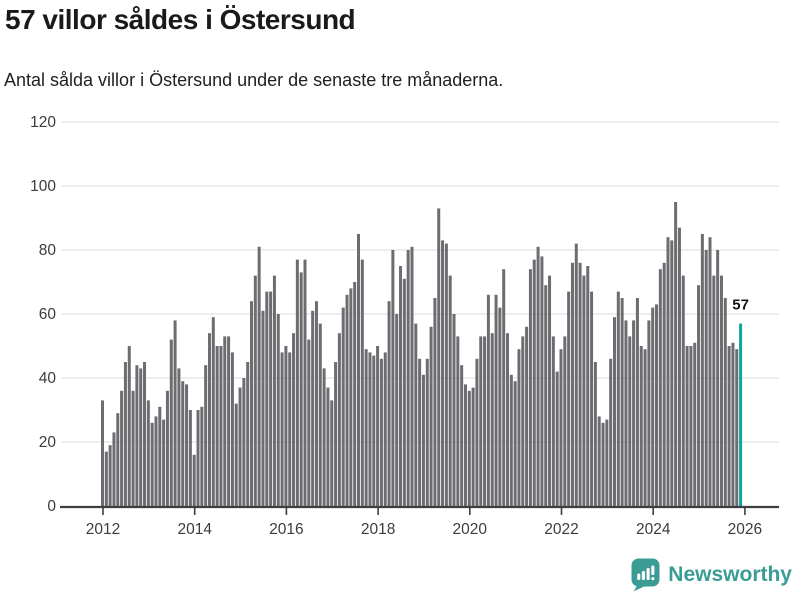 The height and width of the screenshot is (600, 800). Describe the element at coordinates (48, 378) in the screenshot. I see `y-axis-tick-label: 40` at that location.